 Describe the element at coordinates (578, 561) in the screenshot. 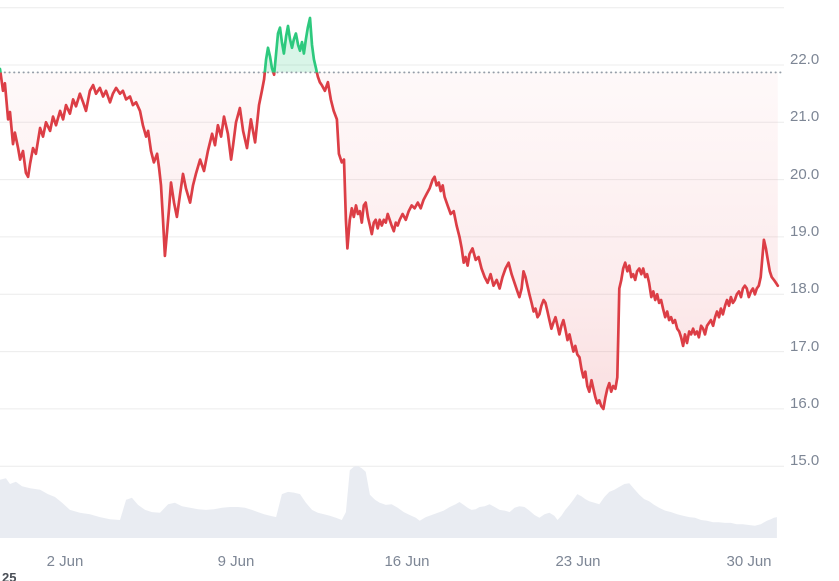

I see `x-axis-label: 23 Jun` at that location.